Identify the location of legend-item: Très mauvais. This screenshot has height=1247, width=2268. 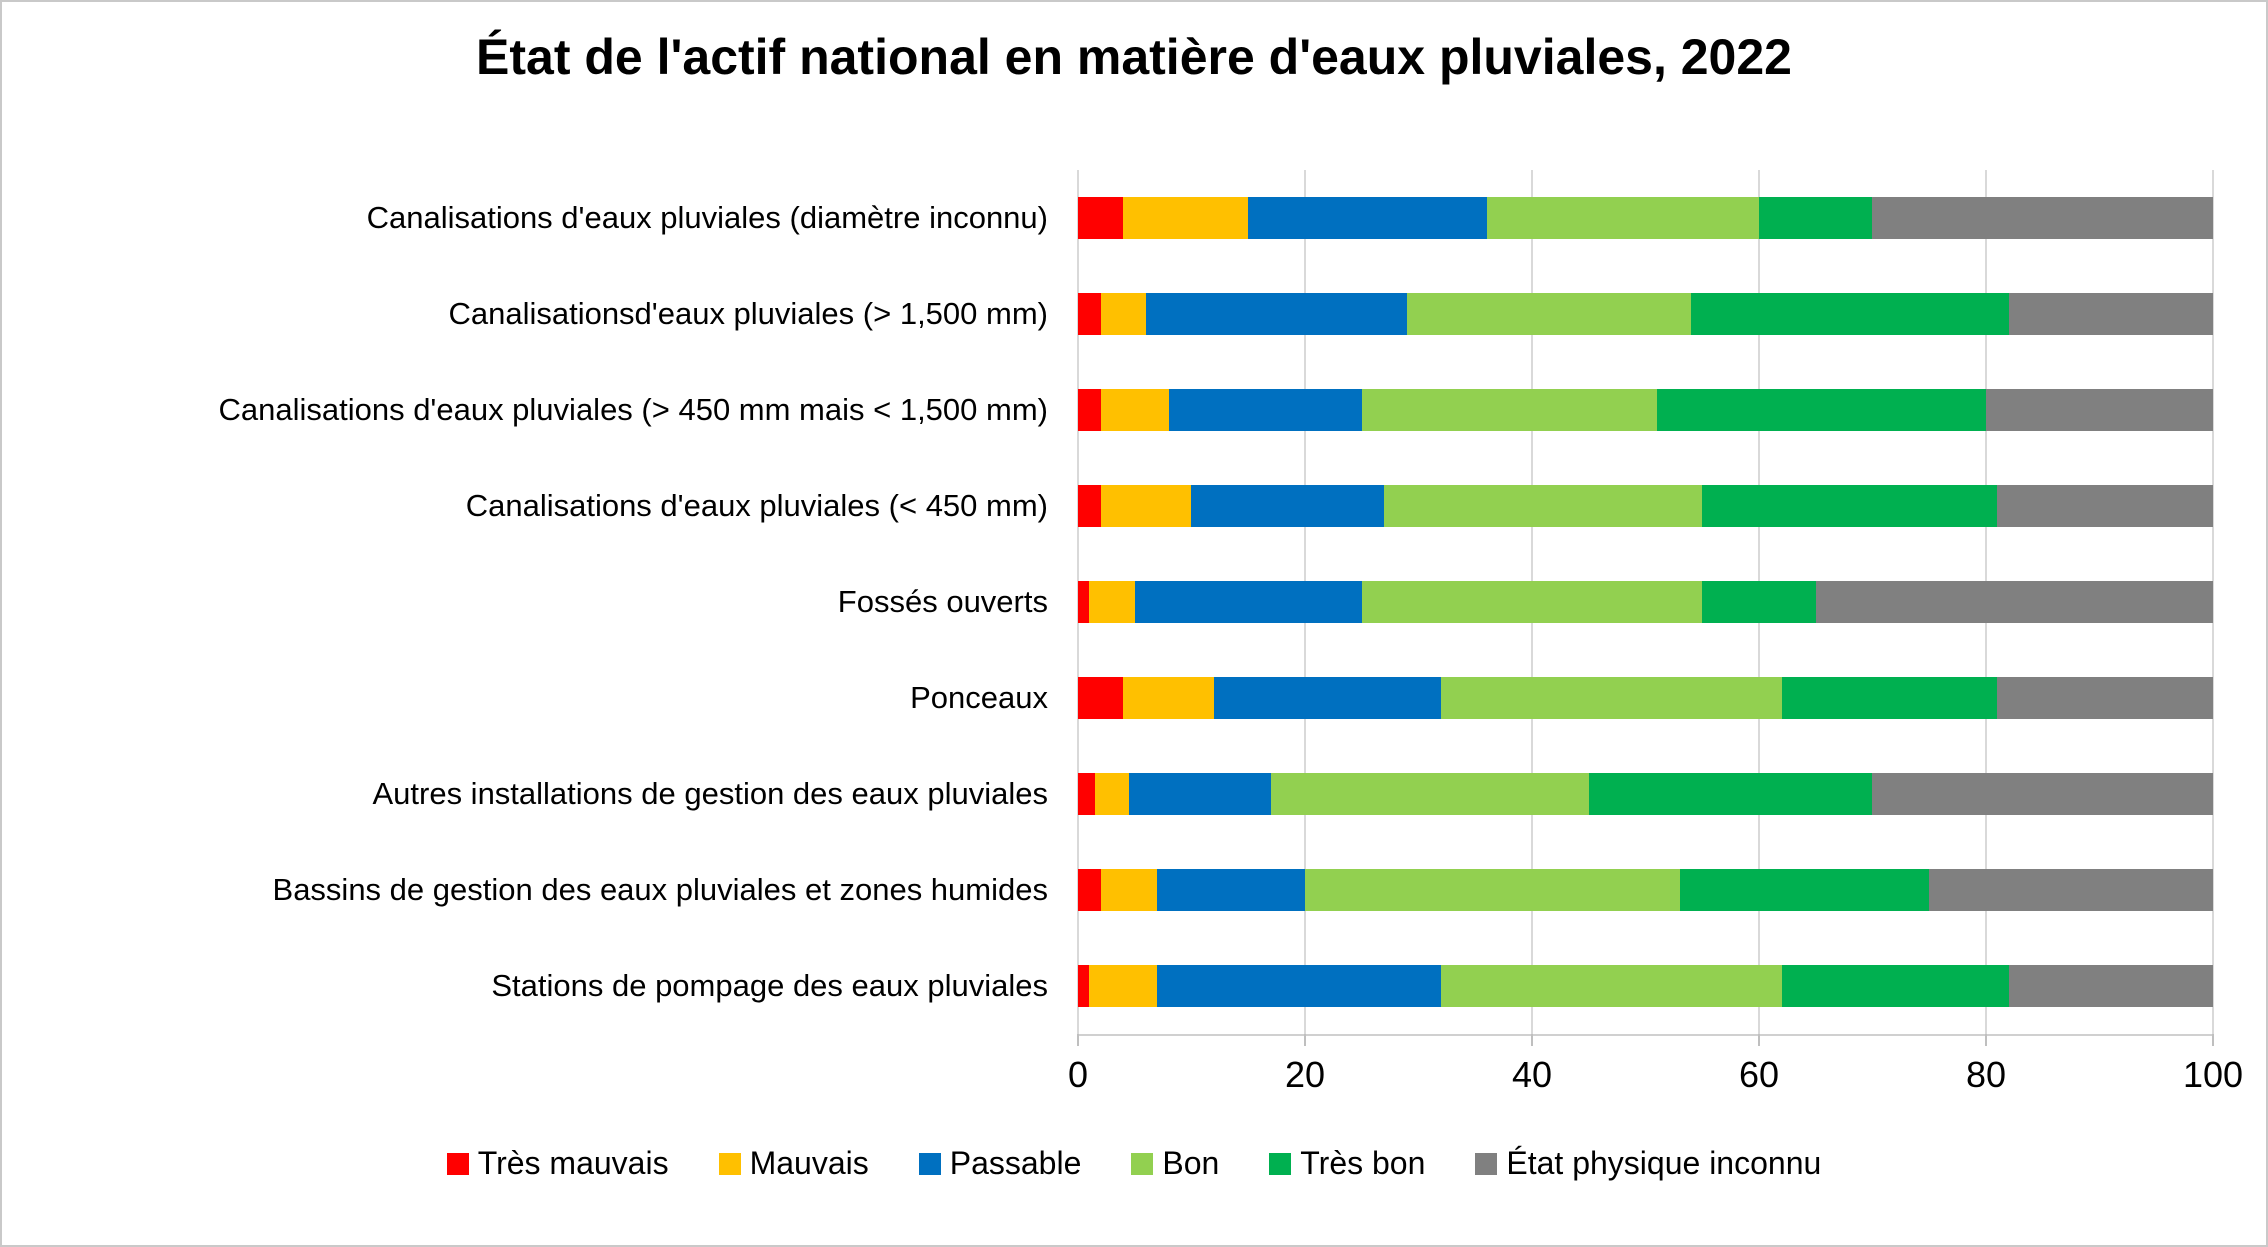
(557, 1163).